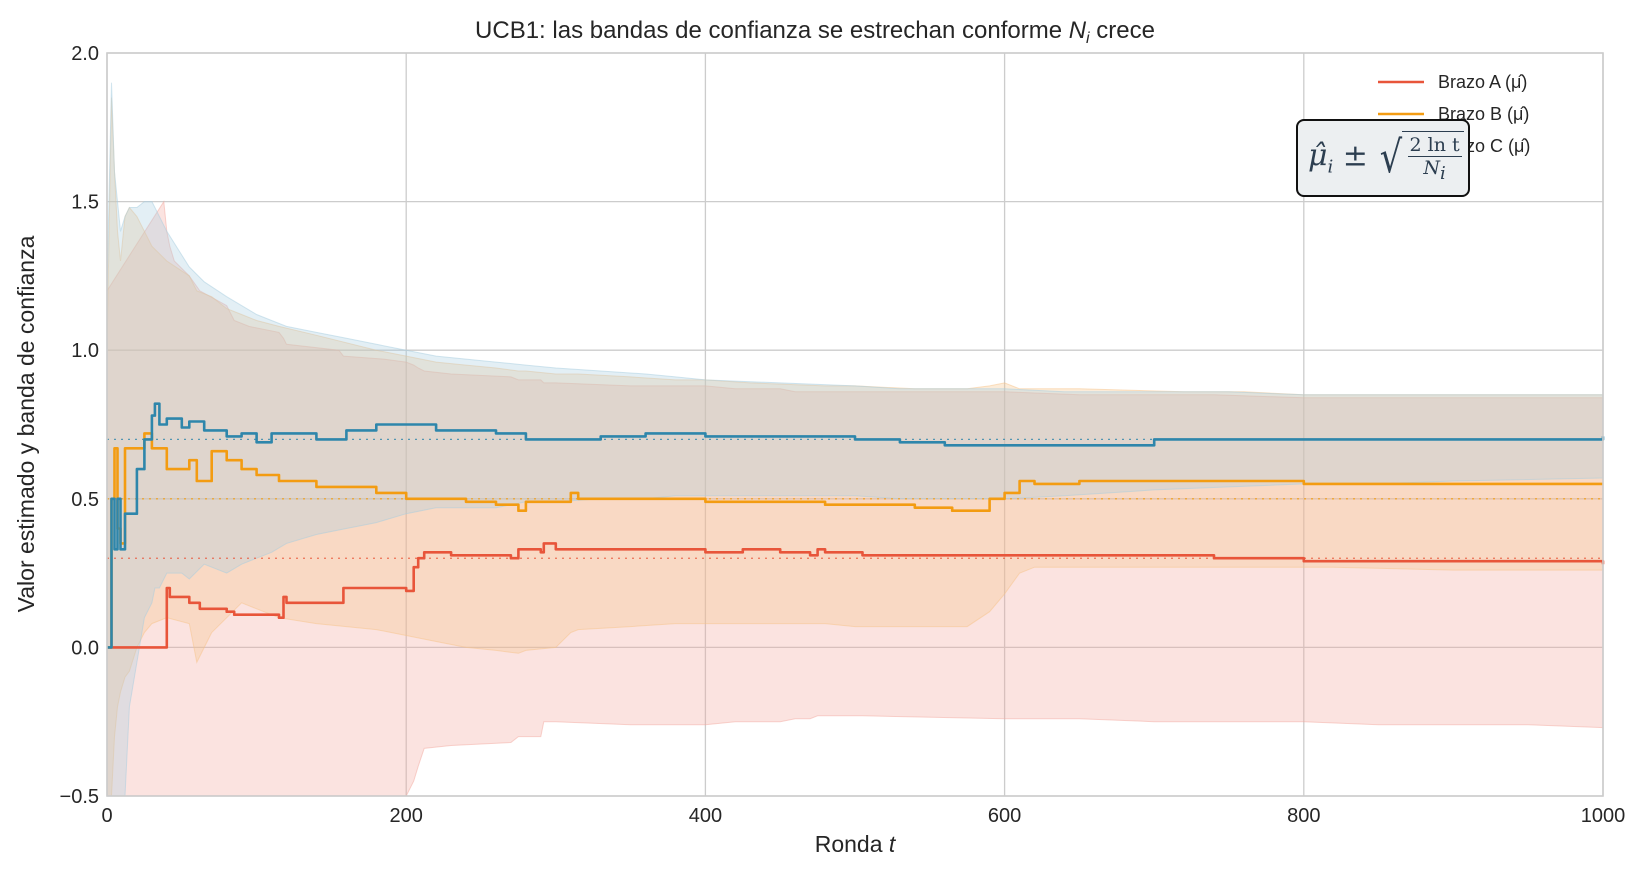  I want to click on y-tick-label: 1.5, so click(85, 203).